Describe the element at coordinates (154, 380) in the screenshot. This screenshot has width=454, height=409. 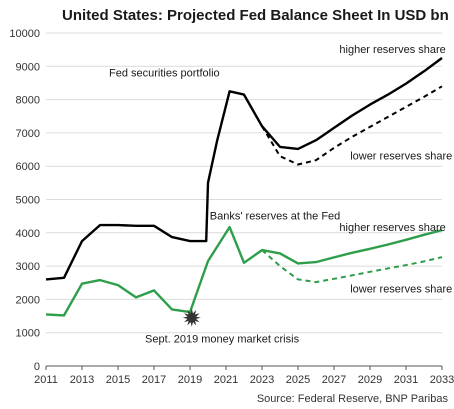
I see `x-tick-label: 2017` at that location.